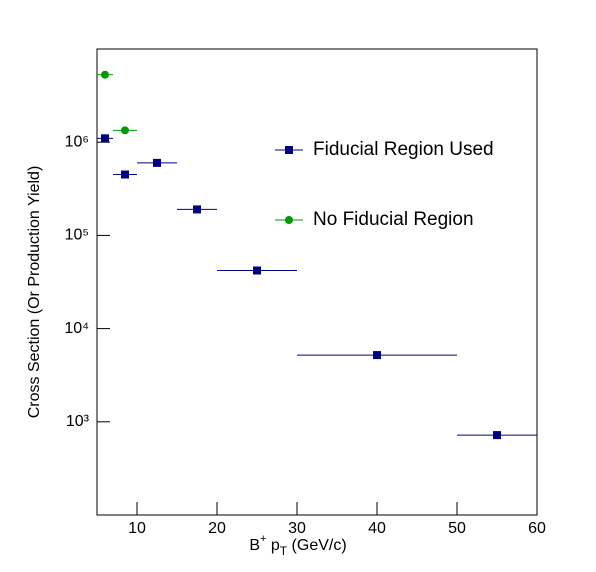 Image resolution: width=596 pixels, height=572 pixels. I want to click on x-tick-label: 30, so click(297, 528).